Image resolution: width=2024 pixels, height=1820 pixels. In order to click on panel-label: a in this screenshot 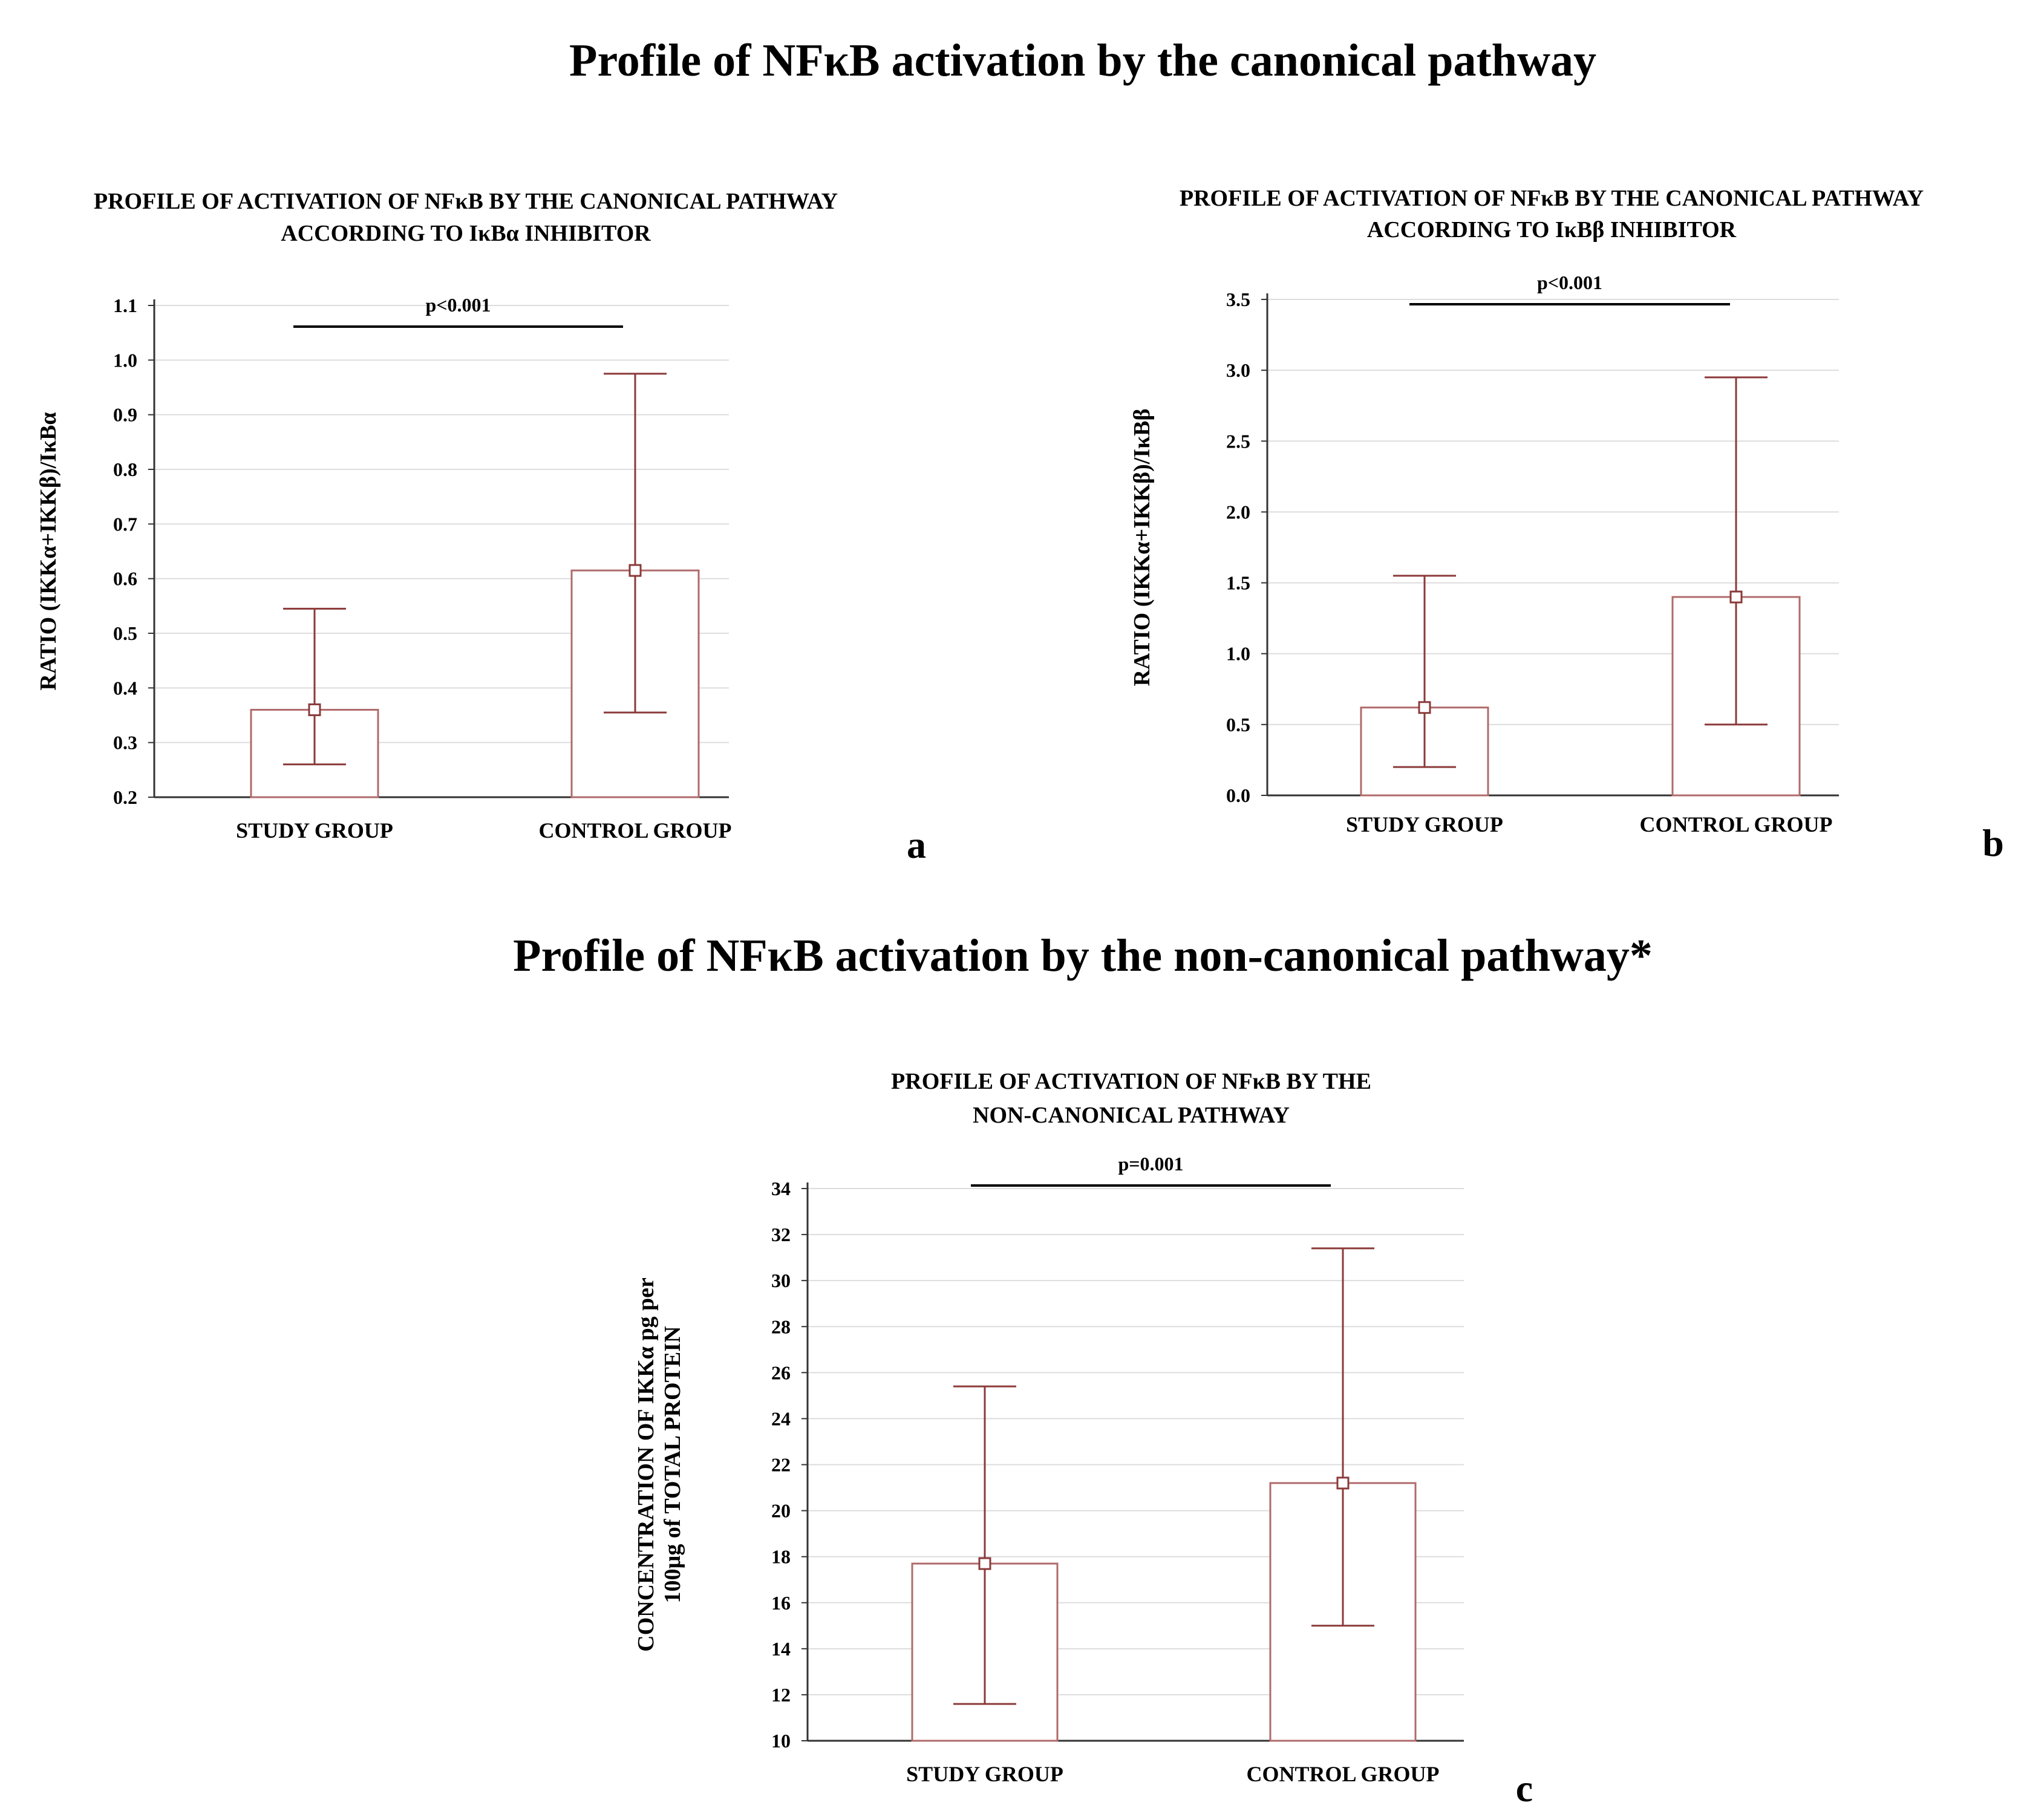, I will do `click(916, 844)`.